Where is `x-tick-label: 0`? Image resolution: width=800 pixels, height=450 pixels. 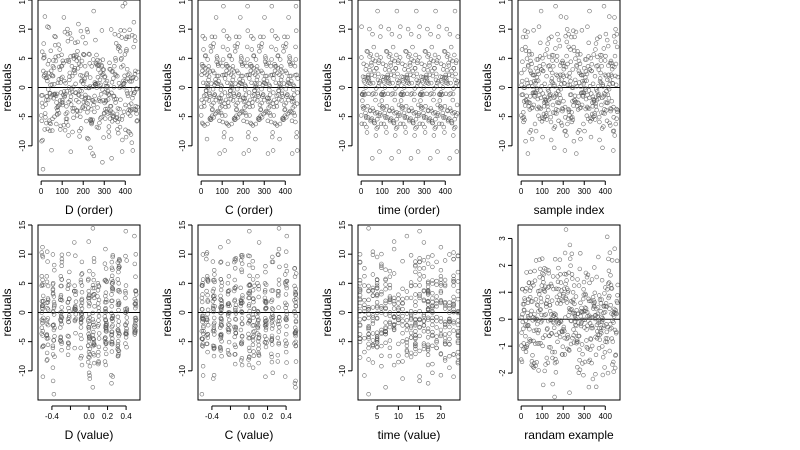
x-tick-label: 0 is located at coordinates (521, 416).